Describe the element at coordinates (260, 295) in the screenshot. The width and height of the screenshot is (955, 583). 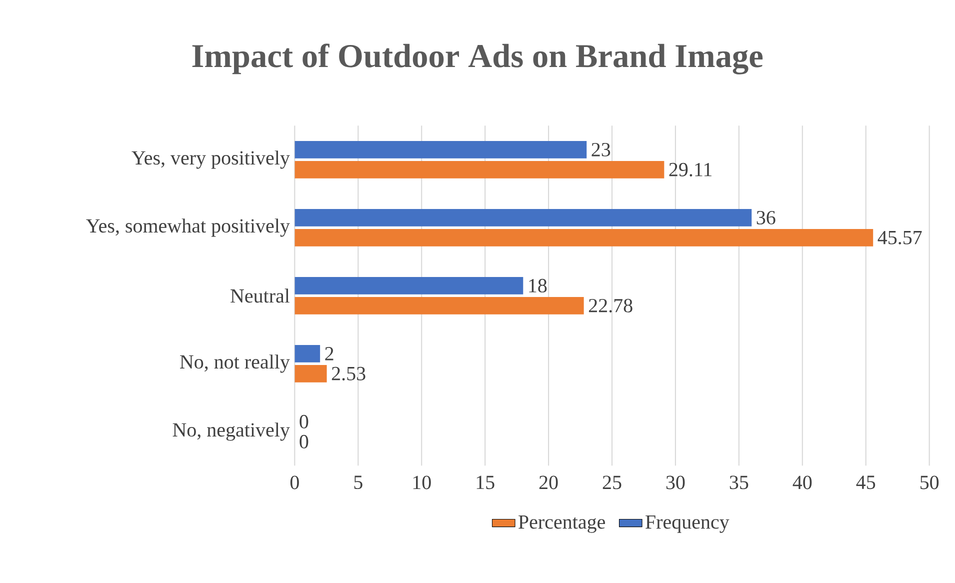
I see `y-tick-label: Neutral` at that location.